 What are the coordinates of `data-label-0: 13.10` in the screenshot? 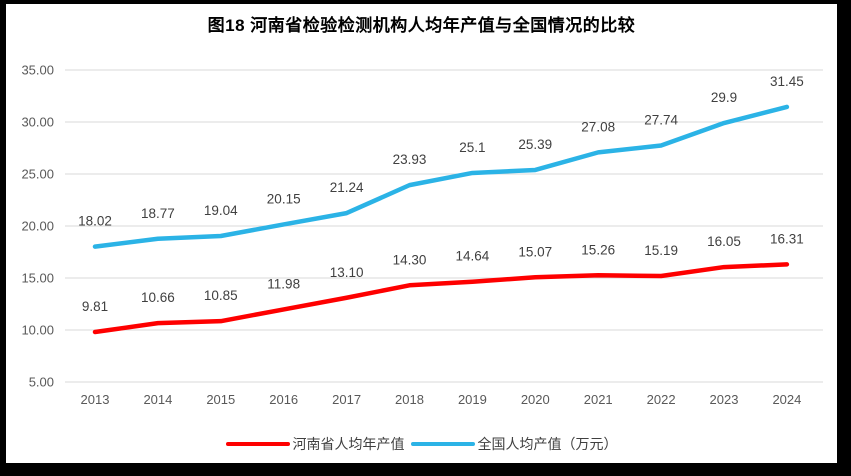 It's located at (347, 272).